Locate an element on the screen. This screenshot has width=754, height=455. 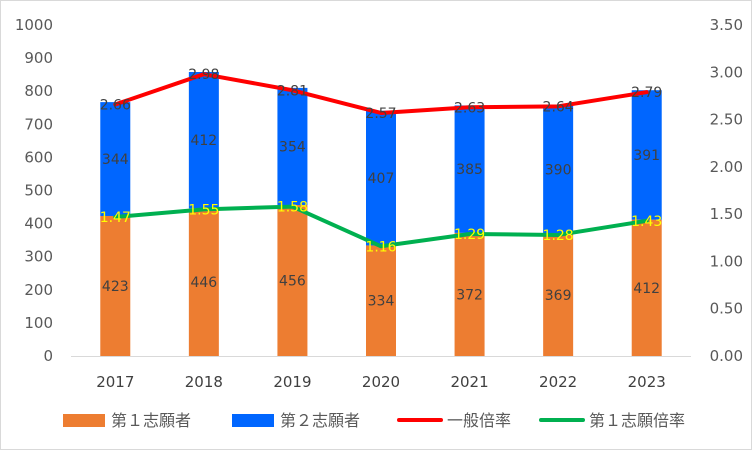
x-tick-label: 2017 is located at coordinates (115, 382).